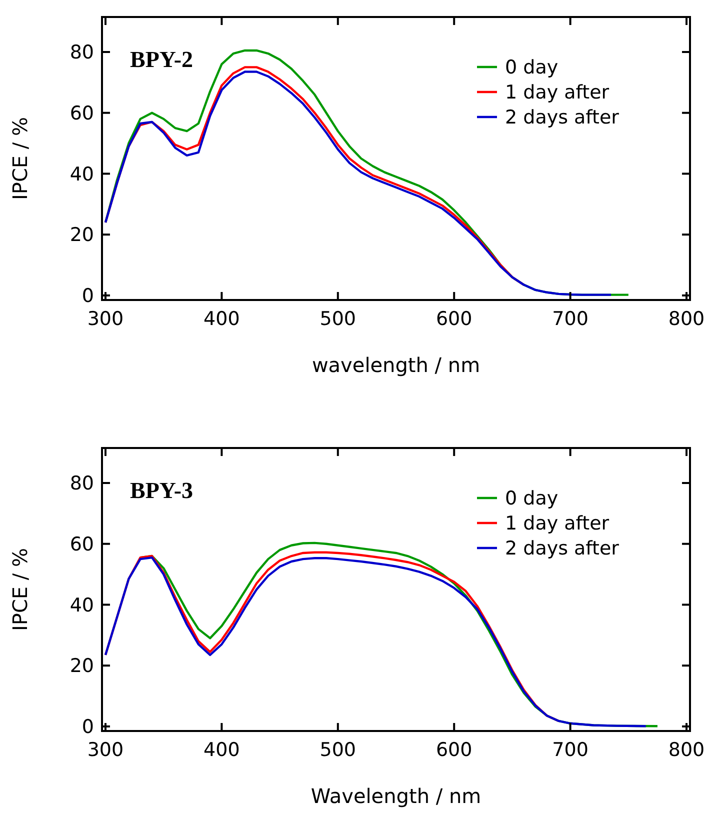  What do you see at coordinates (162, 59) in the screenshot?
I see `text: BPY-2` at bounding box center [162, 59].